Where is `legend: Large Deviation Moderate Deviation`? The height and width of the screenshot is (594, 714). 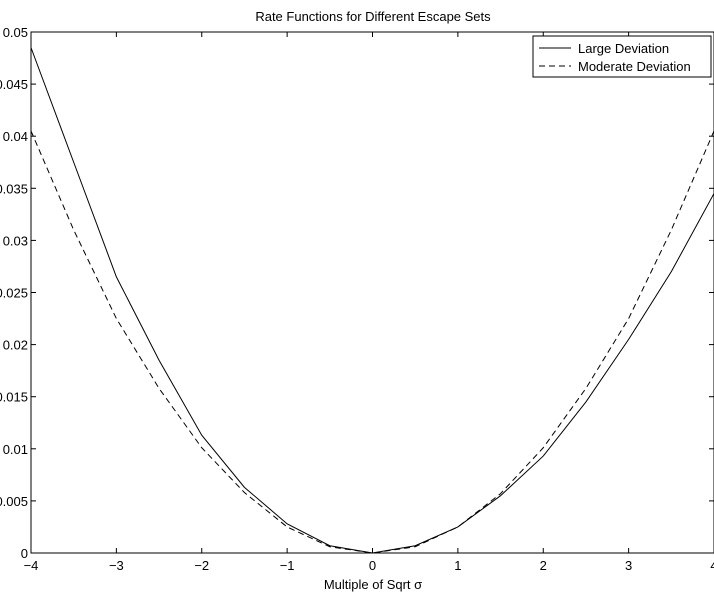
legend: Large Deviation Moderate Deviation is located at coordinates (622, 56).